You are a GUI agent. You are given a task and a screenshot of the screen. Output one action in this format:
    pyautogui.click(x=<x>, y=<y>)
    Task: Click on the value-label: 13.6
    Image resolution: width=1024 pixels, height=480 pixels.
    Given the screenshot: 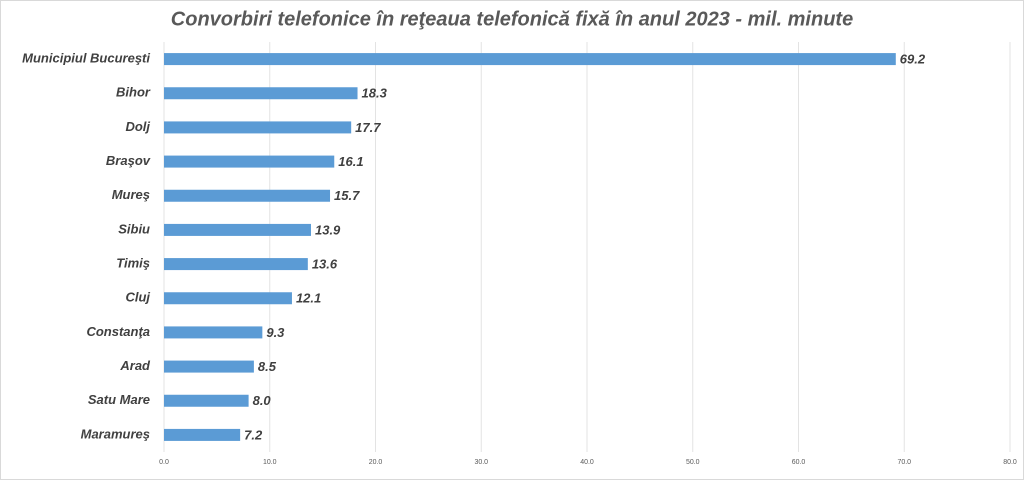 What is the action you would take?
    pyautogui.click(x=325, y=264)
    